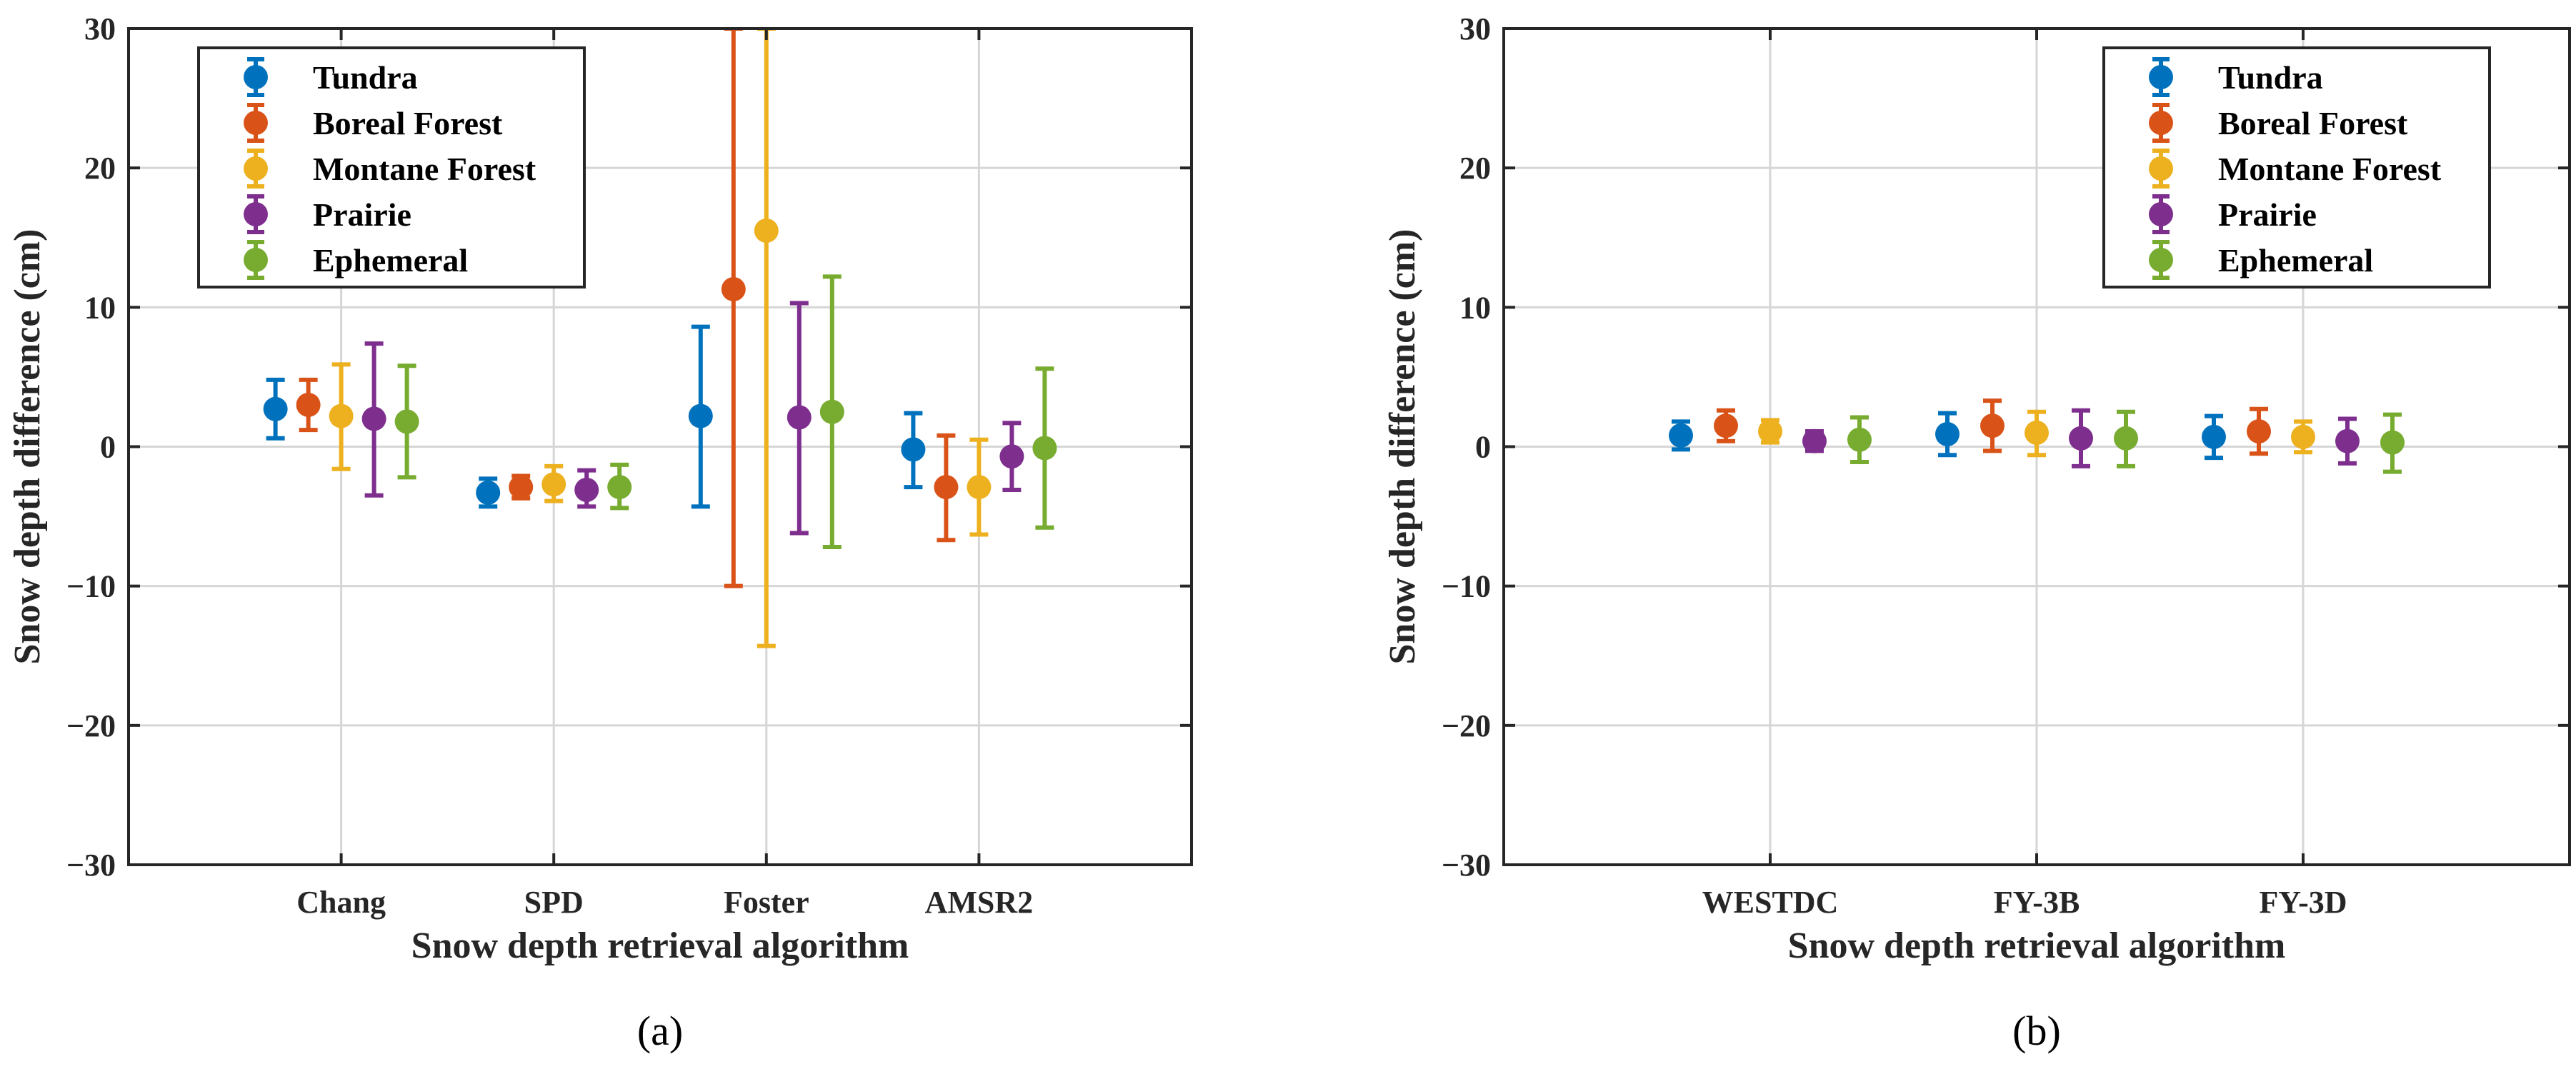  I want to click on x-tick-label: Chang, so click(341, 903).